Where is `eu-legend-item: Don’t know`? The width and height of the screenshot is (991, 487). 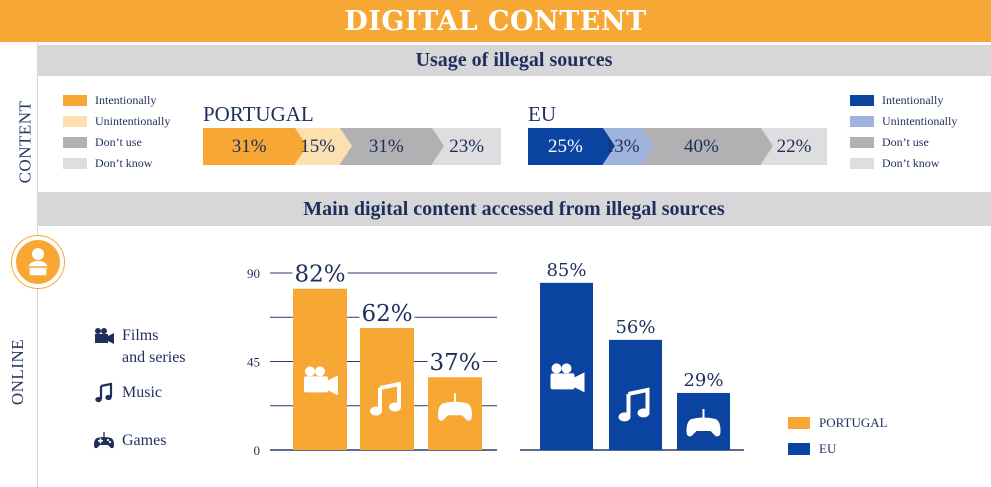 eu-legend-item: Don’t know is located at coordinates (903, 163).